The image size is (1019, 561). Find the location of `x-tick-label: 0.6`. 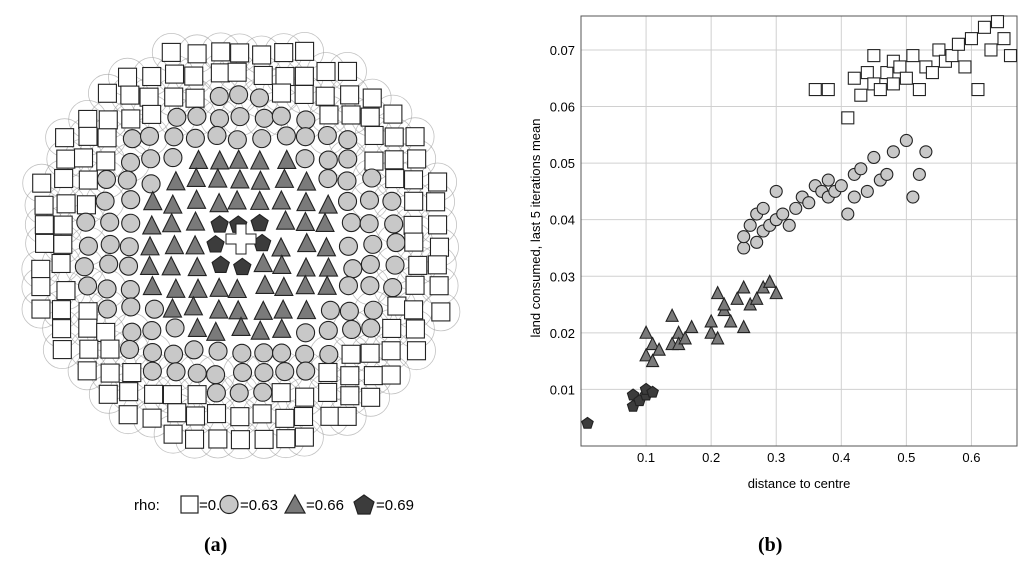

x-tick-label: 0.6 is located at coordinates (971, 457).